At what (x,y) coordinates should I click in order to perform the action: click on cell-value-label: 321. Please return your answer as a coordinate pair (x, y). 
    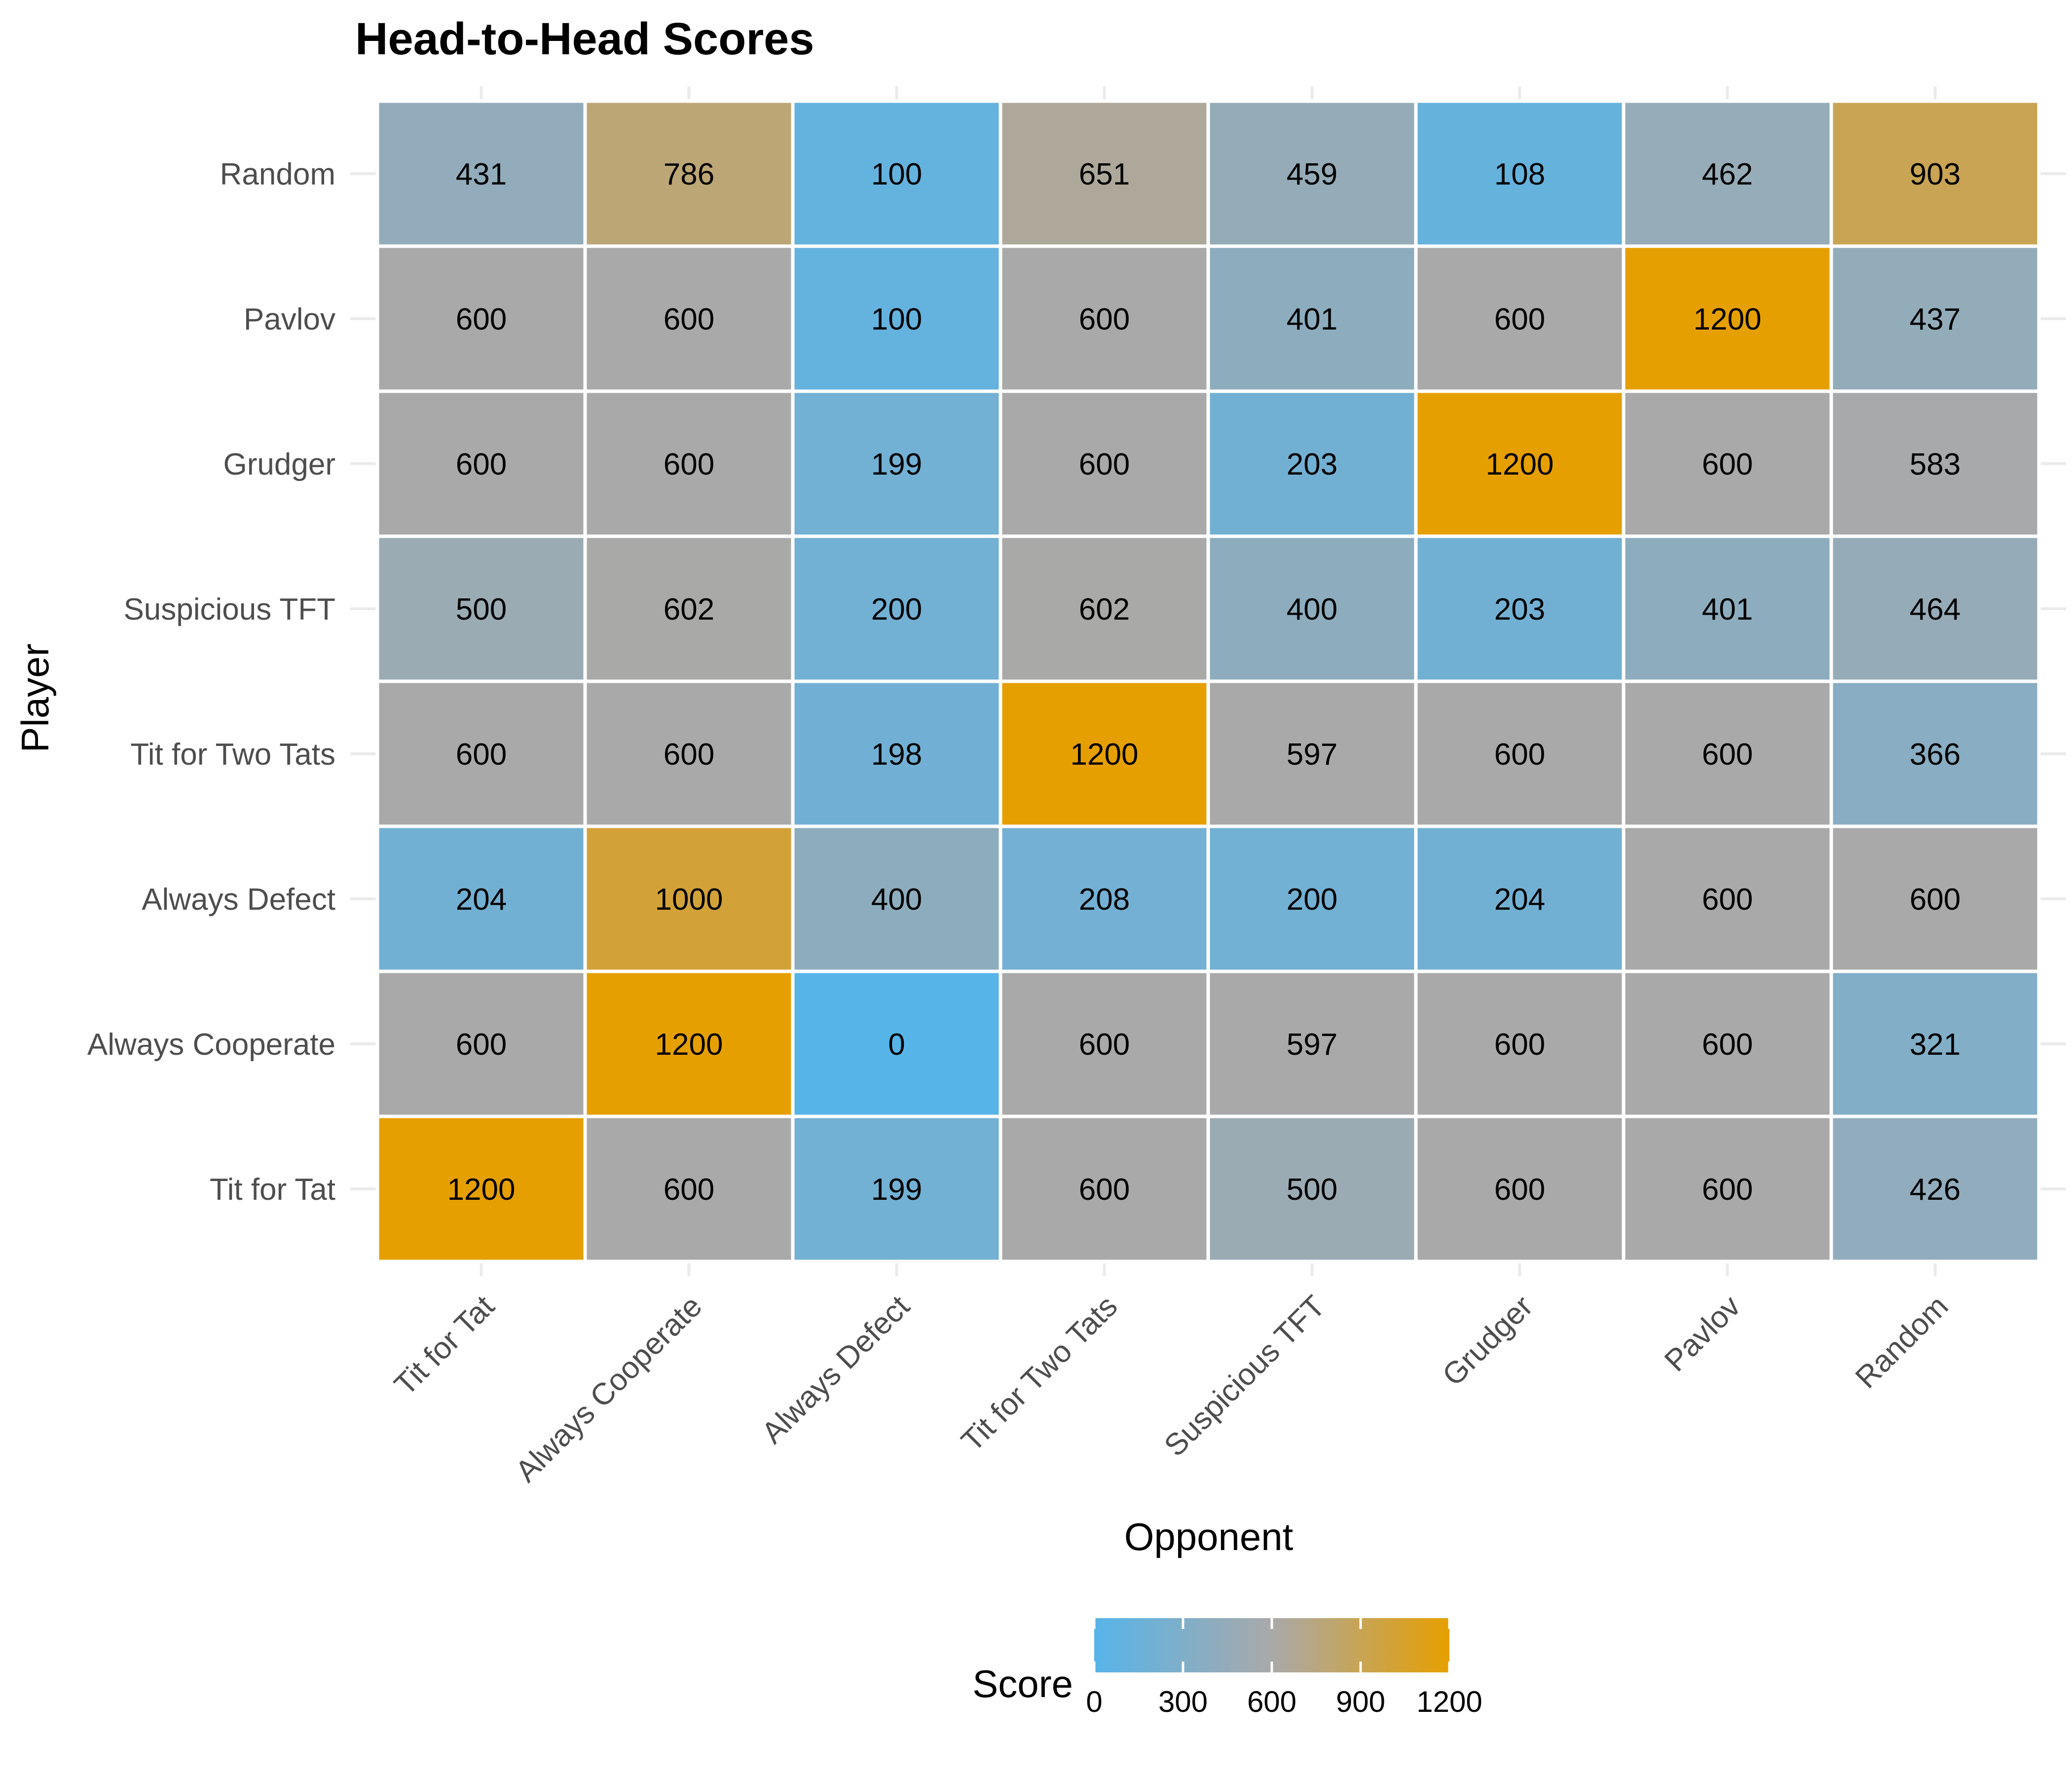
    Looking at the image, I should click on (1936, 1045).